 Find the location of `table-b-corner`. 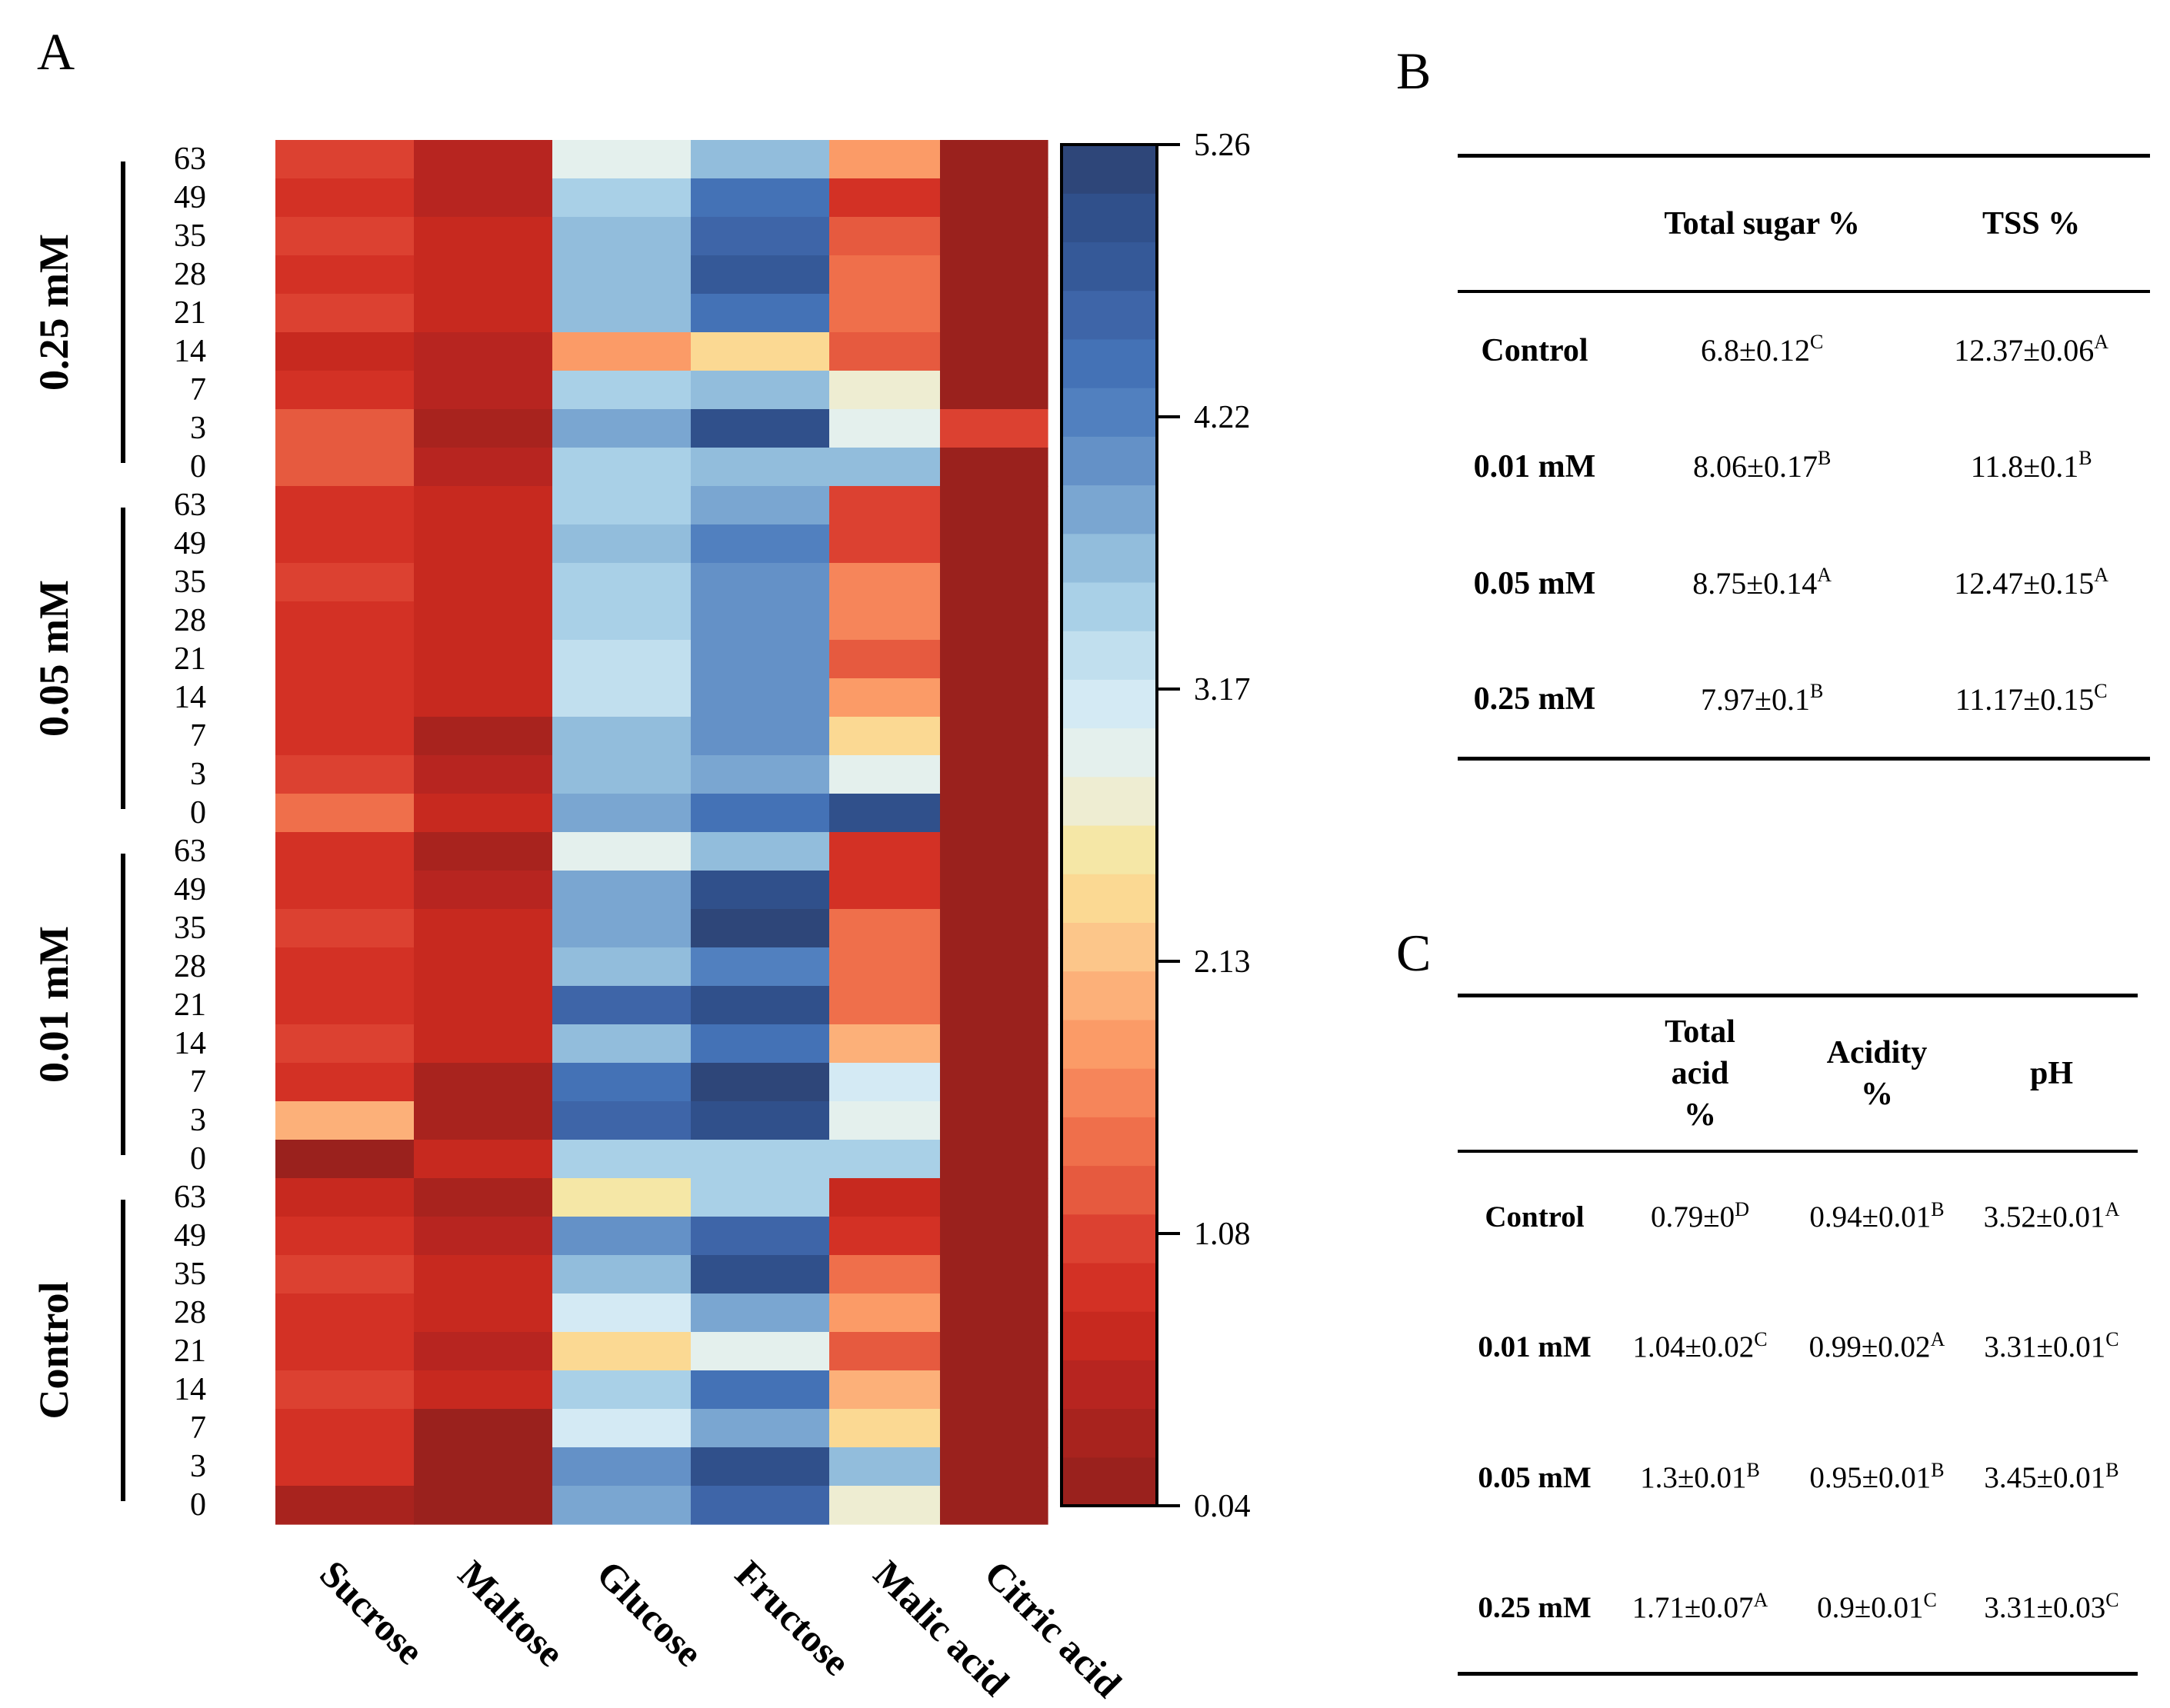

table-b-corner is located at coordinates (1535, 223).